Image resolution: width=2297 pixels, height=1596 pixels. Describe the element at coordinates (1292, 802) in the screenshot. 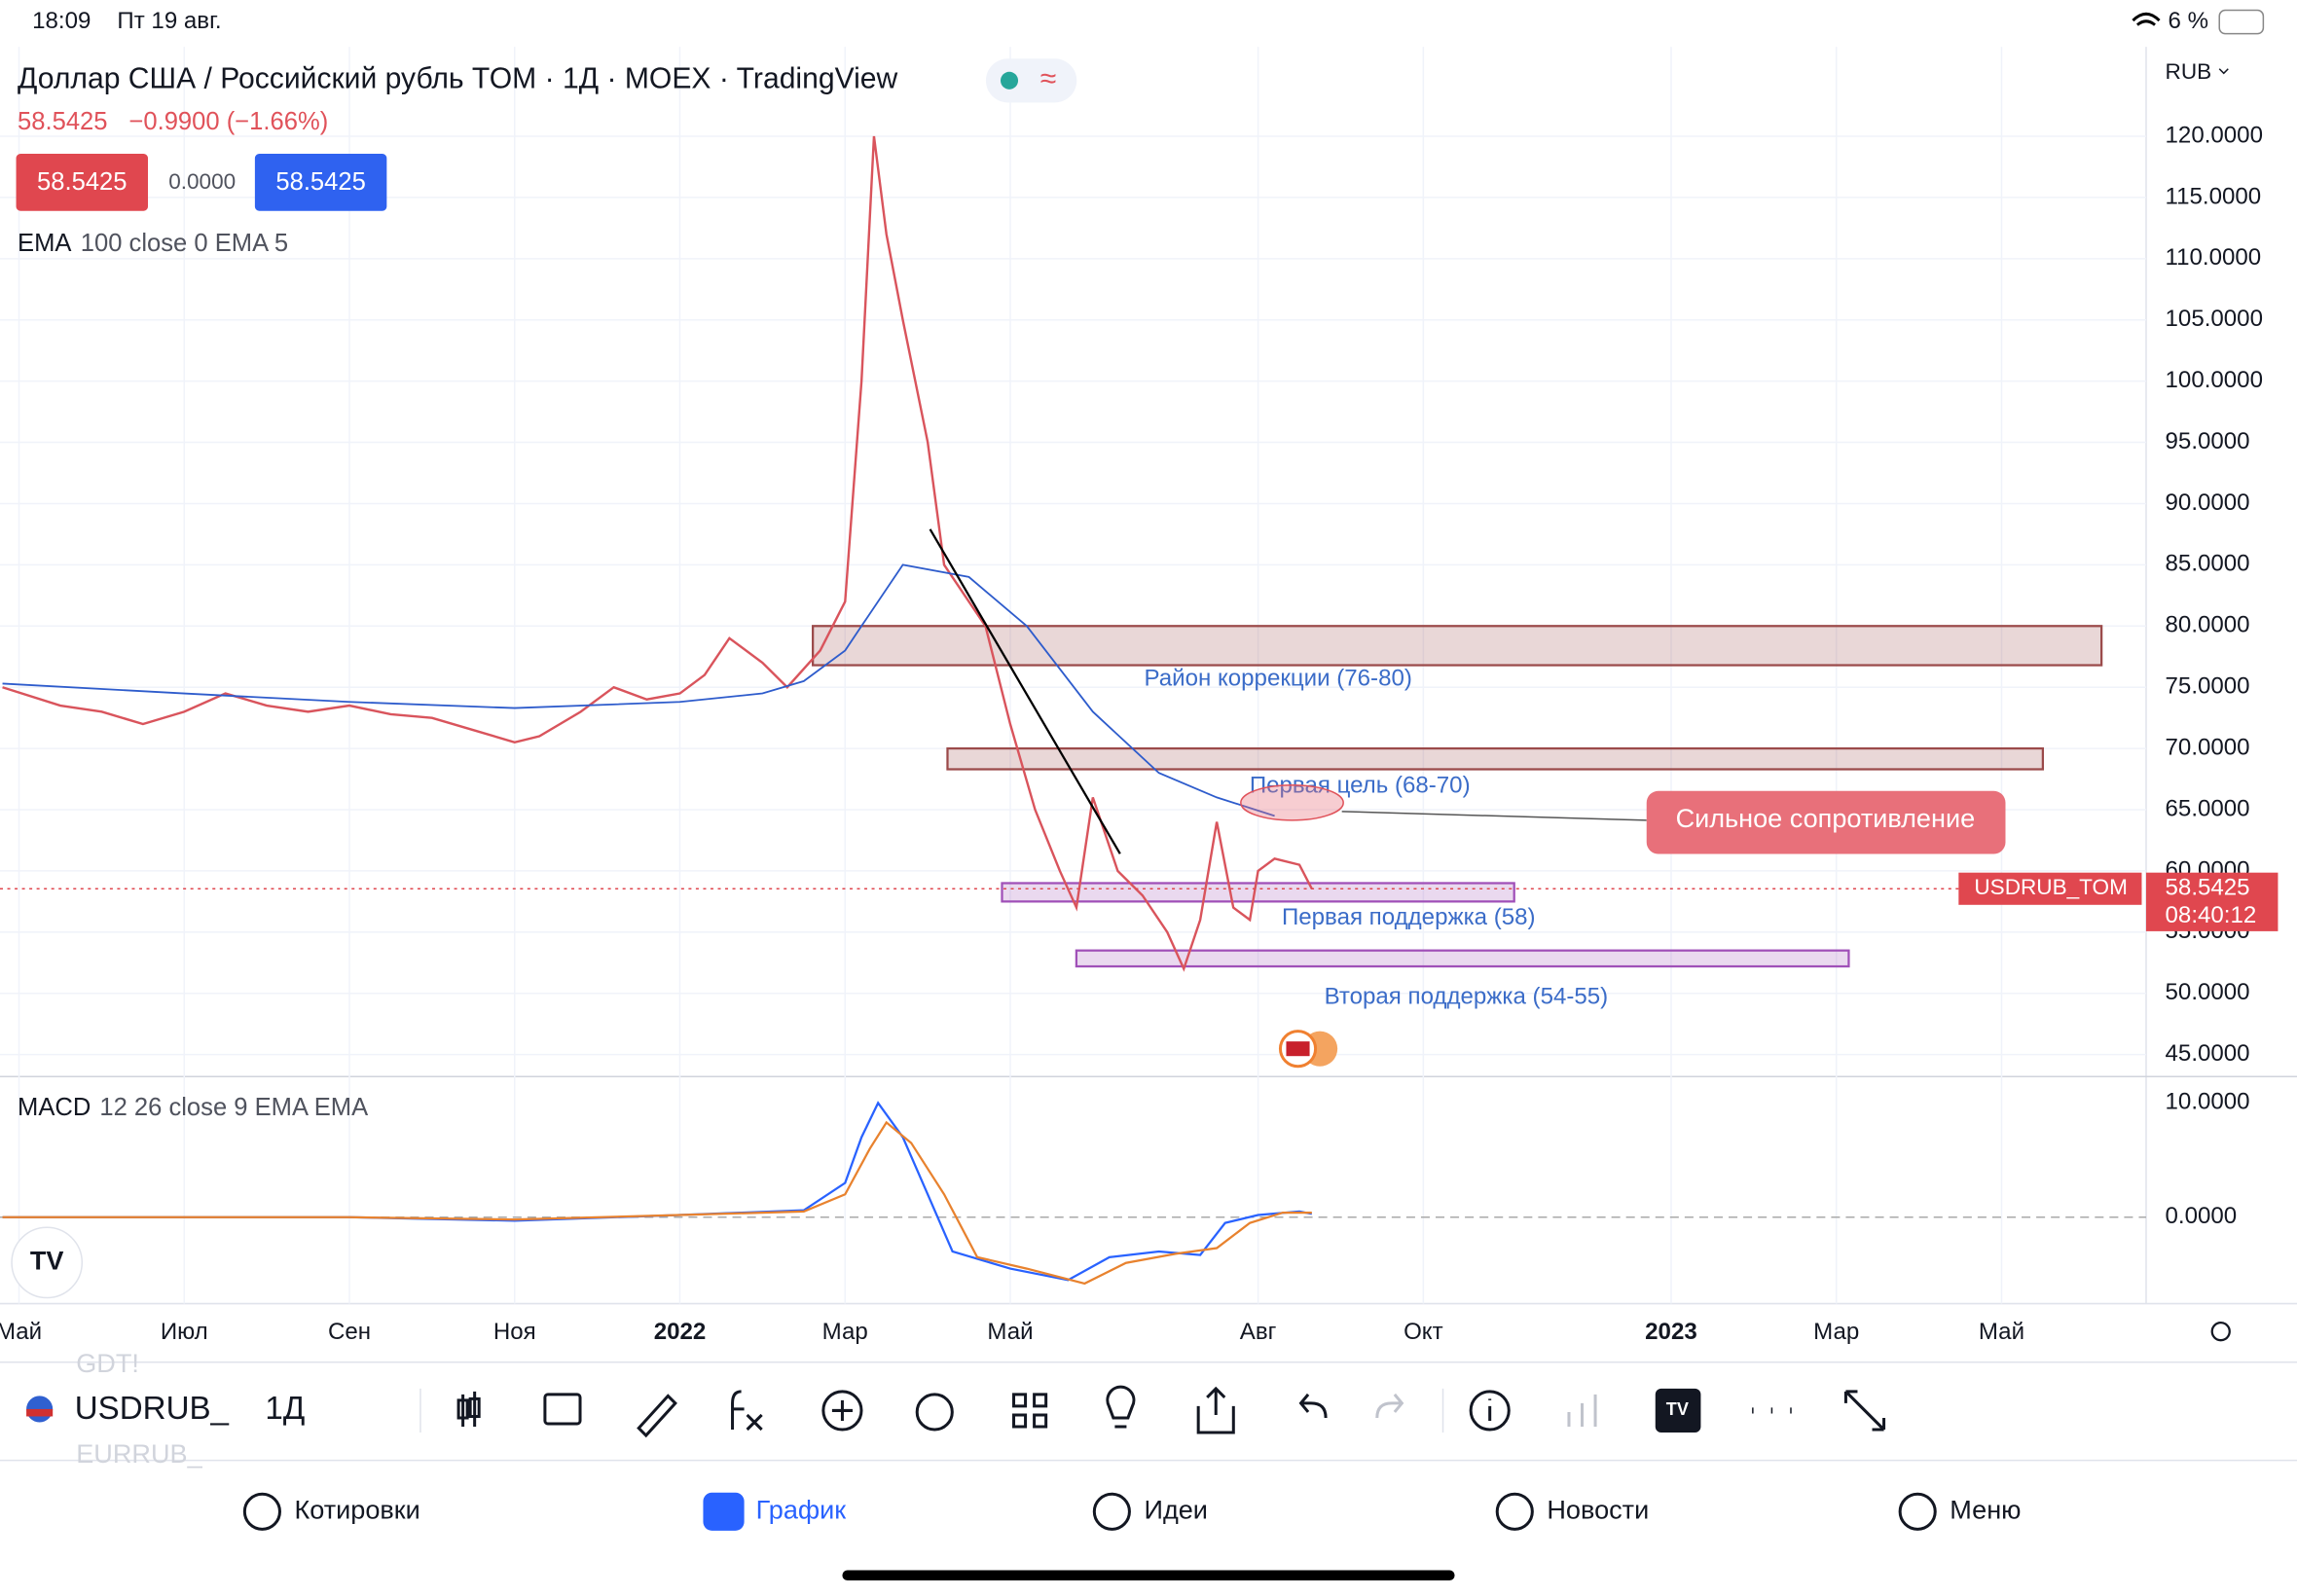

I see `resistance-ellipse` at that location.